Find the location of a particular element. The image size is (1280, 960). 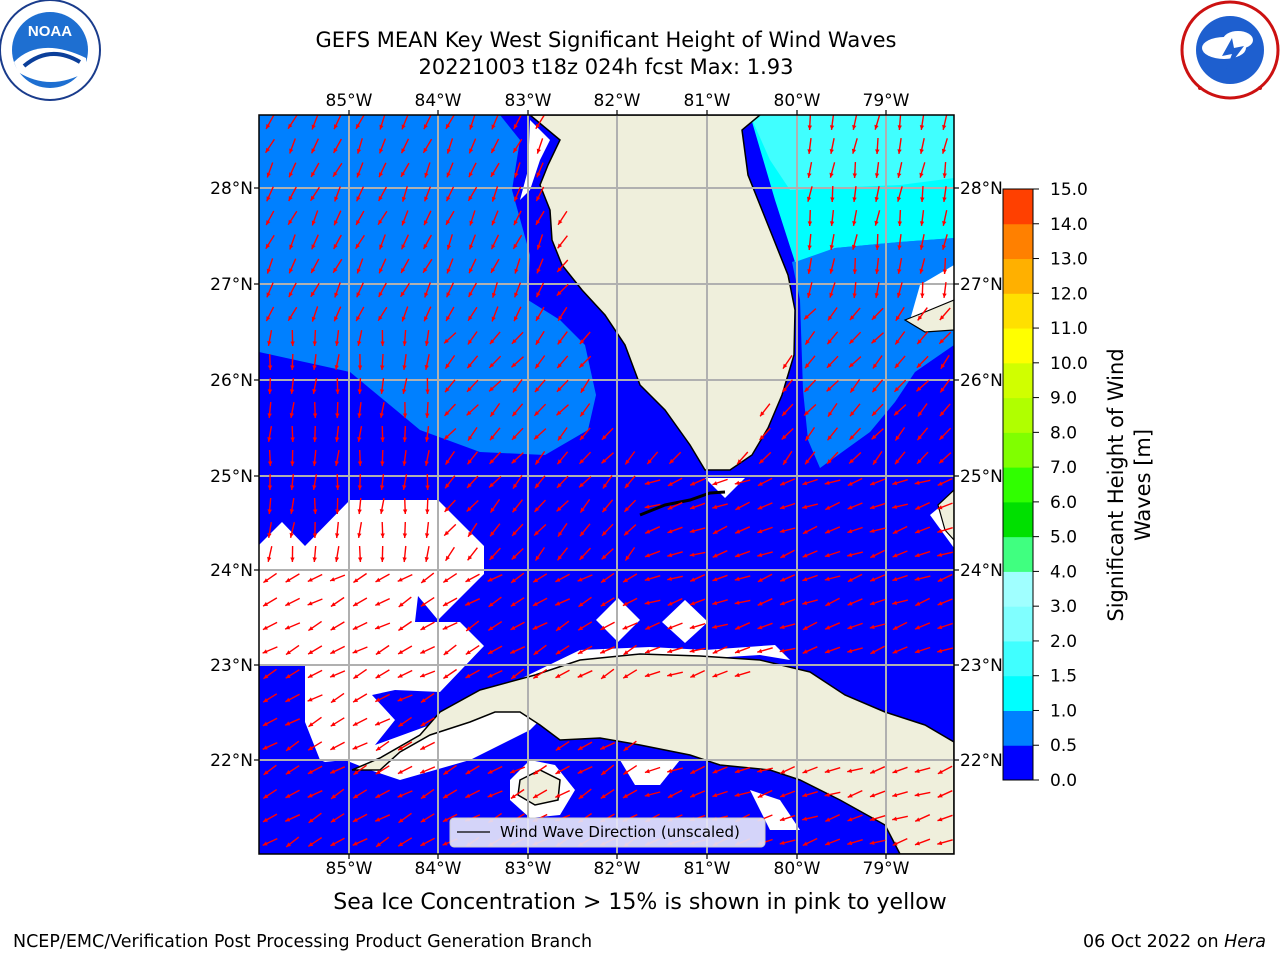

grand-bahama is located at coordinates (928, 316).